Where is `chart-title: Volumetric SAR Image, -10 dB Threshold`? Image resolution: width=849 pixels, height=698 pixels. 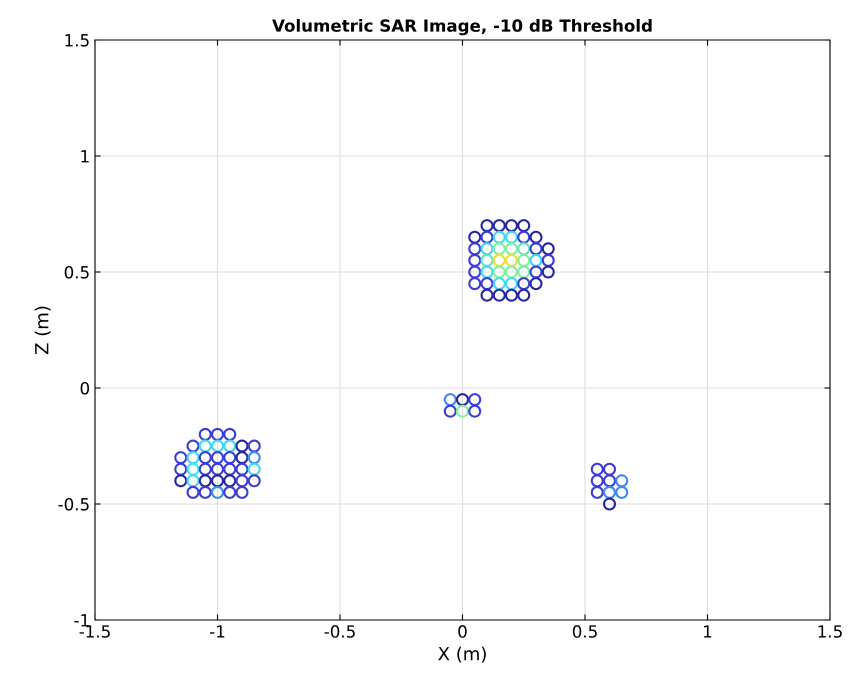
chart-title: Volumetric SAR Image, -10 dB Threshold is located at coordinates (462, 27).